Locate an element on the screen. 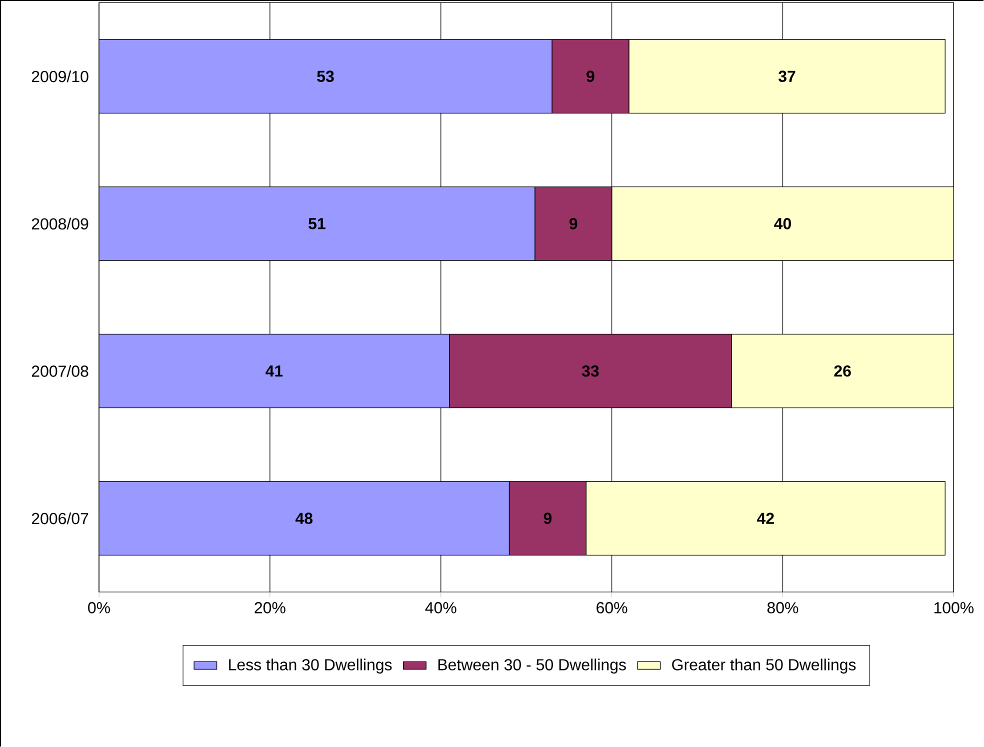 The width and height of the screenshot is (984, 747). legend-label: Between 30 - 50 Dwellings is located at coordinates (532, 666).